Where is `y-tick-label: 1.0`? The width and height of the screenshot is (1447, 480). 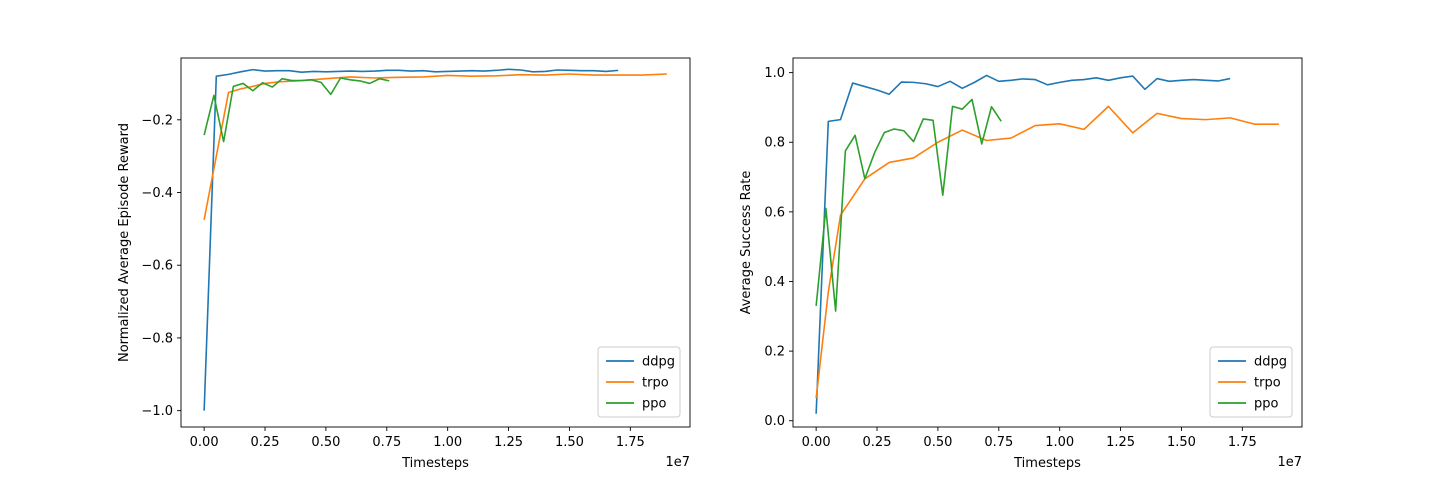 y-tick-label: 1.0 is located at coordinates (774, 73).